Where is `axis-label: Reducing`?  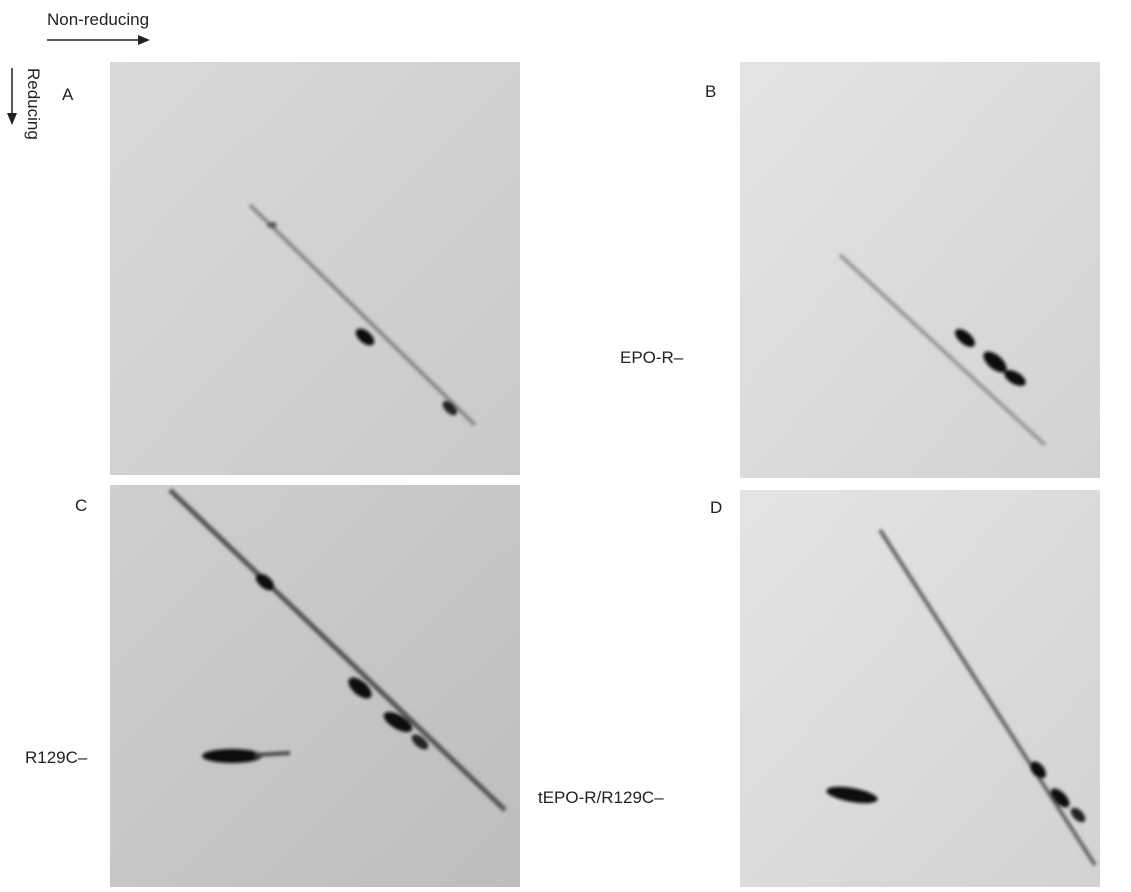 axis-label: Reducing is located at coordinates (33, 104).